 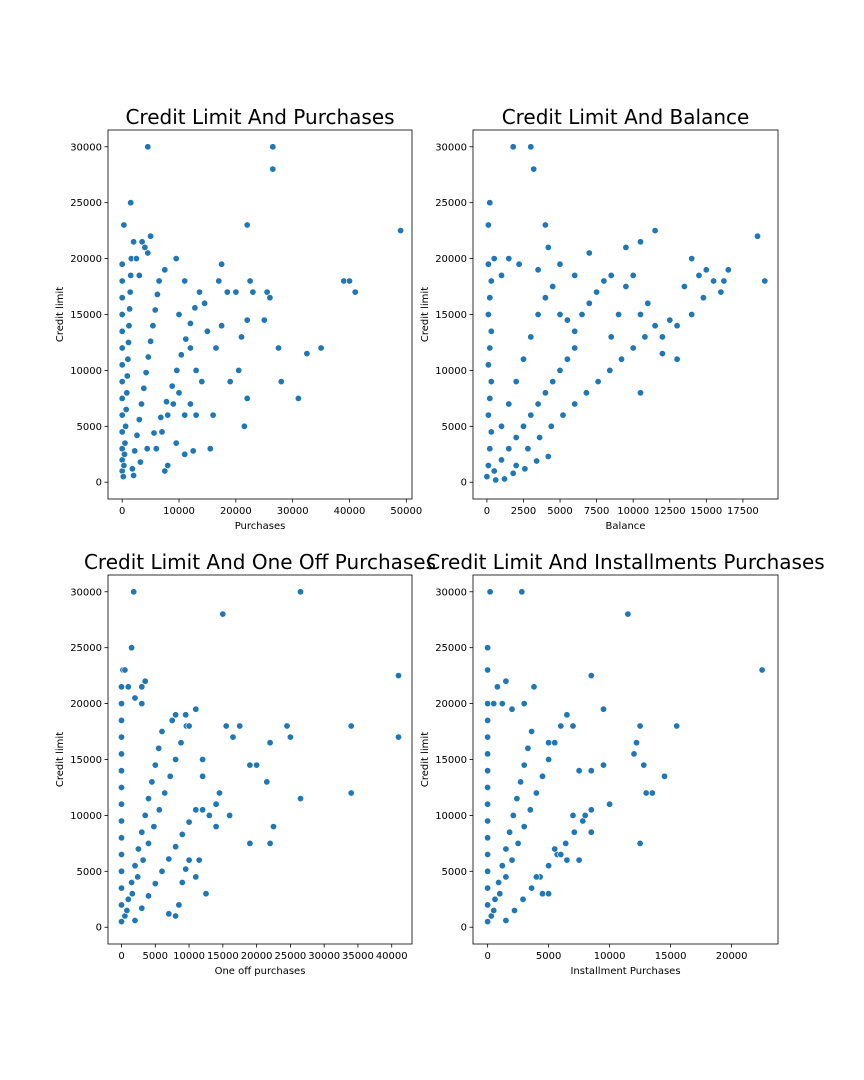 What do you see at coordinates (324, 956) in the screenshot?
I see `x-tick-label: 30000` at bounding box center [324, 956].